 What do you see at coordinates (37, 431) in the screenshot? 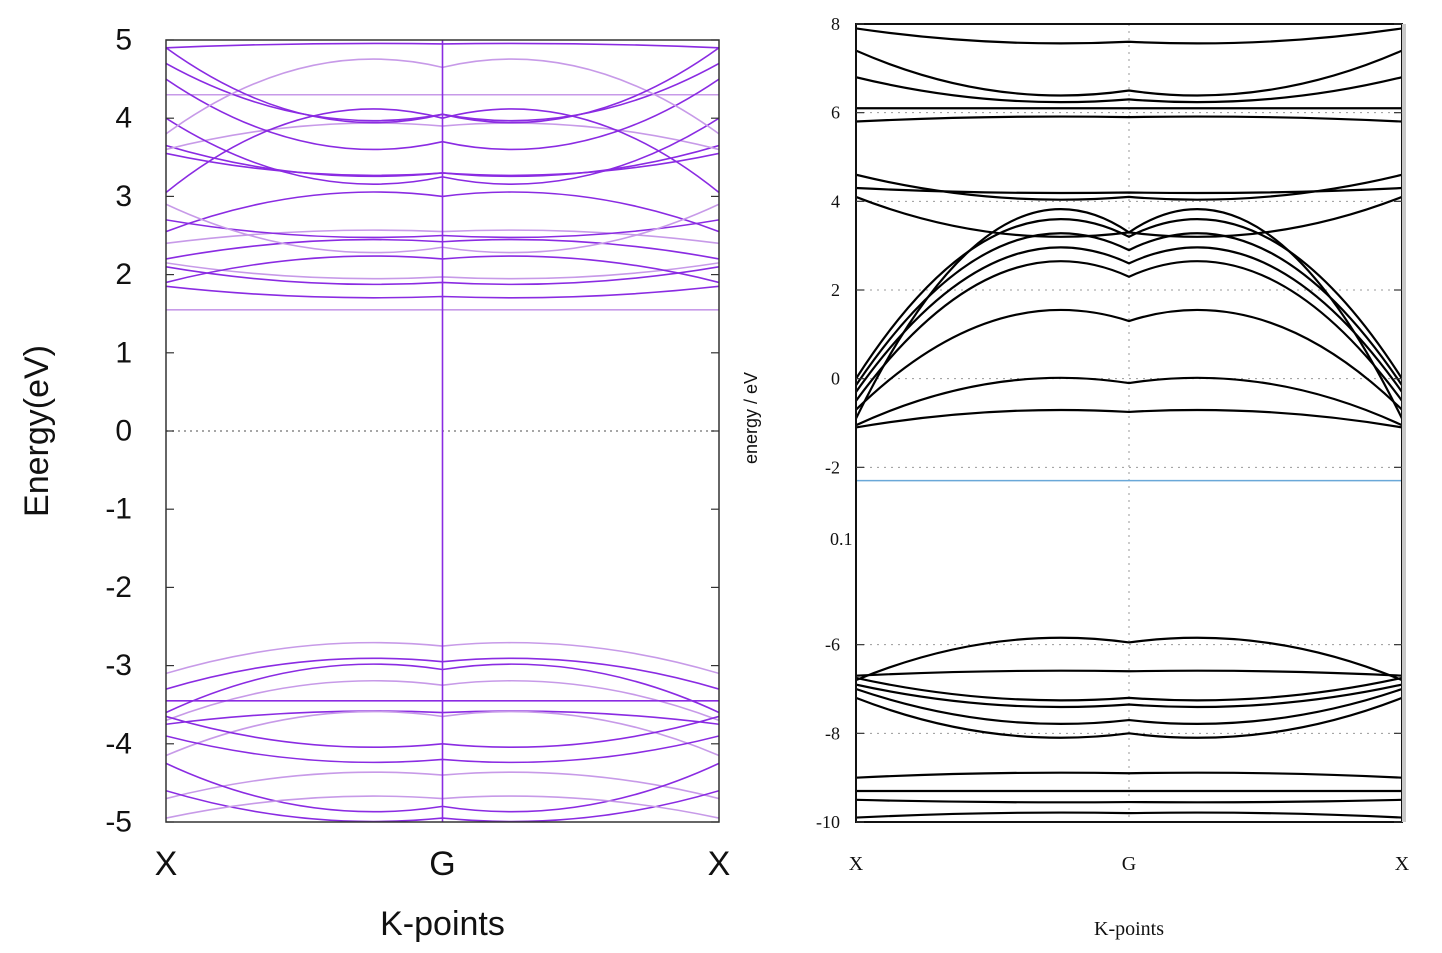
I see `y-axis-label: Energy(eV)` at bounding box center [37, 431].